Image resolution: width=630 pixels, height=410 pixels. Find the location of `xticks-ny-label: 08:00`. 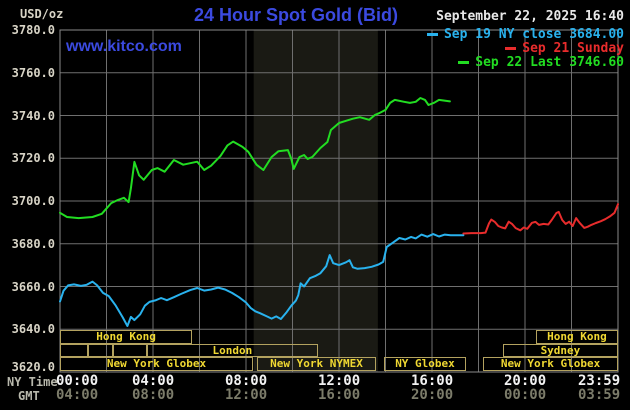

xticks-ny-label: 08:00 is located at coordinates (246, 381).